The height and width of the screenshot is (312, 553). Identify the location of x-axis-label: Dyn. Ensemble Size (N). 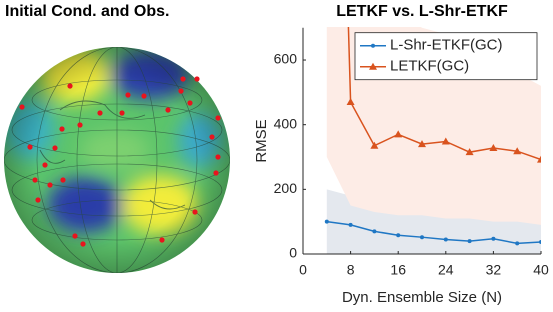
(422, 297).